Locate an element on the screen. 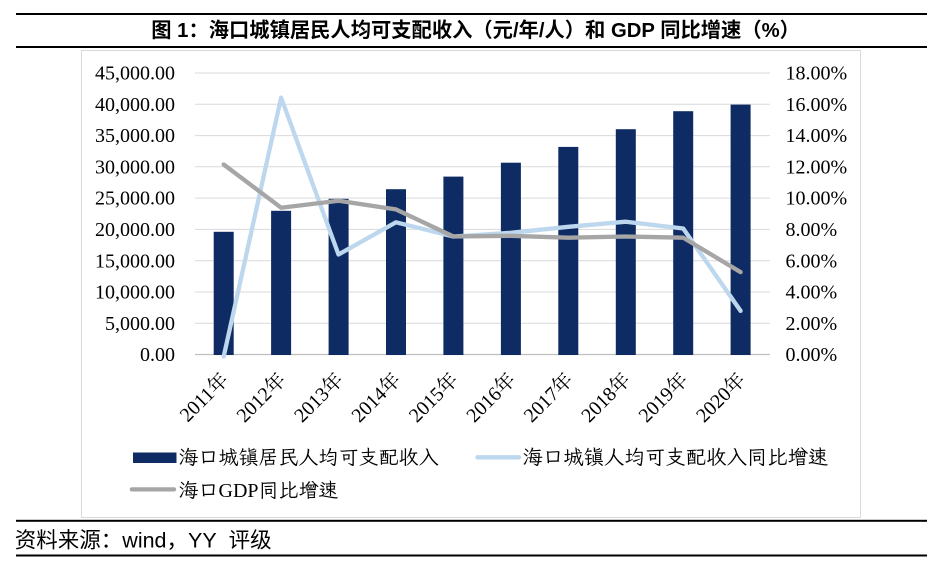 This screenshot has height=561, width=935. svg-text: 25,000.00 is located at coordinates (135, 199).